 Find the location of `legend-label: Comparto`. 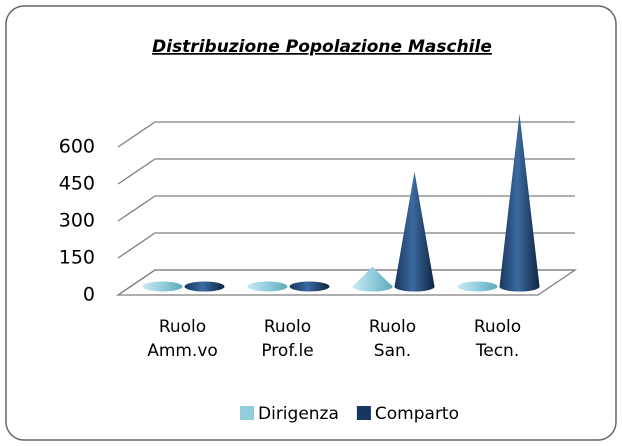

legend-label: Comparto is located at coordinates (417, 414).